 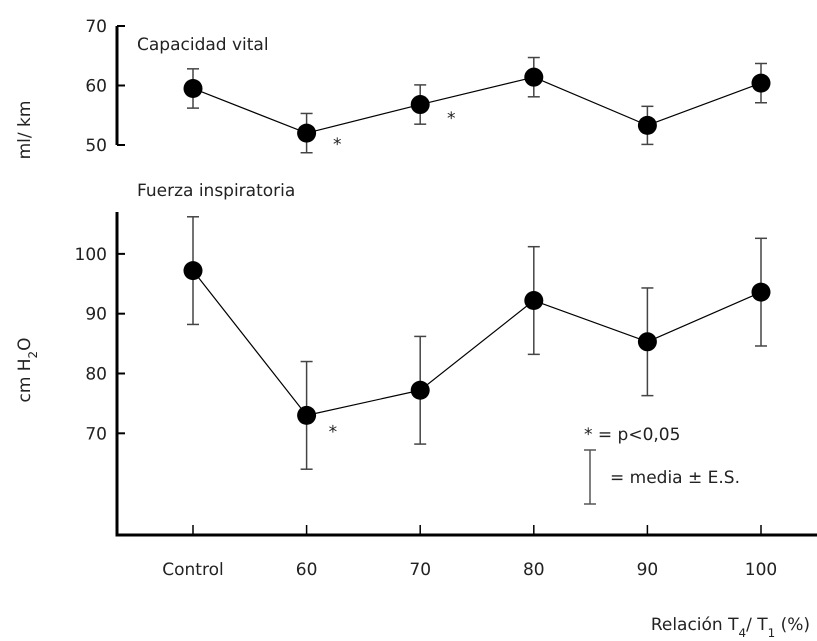 I want to click on y-tick-label: 90, so click(x=96, y=314).